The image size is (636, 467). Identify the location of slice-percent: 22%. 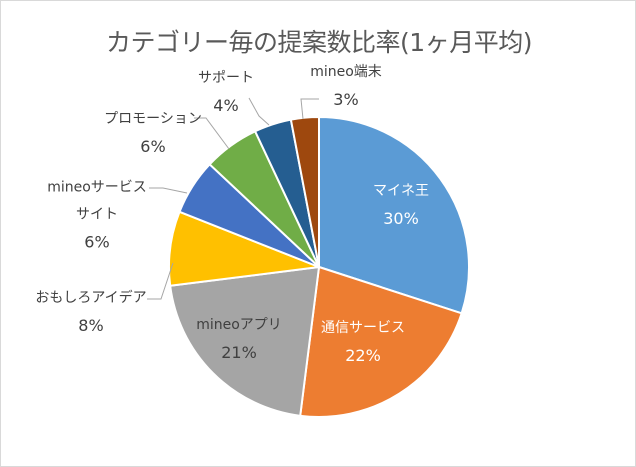
(363, 355).